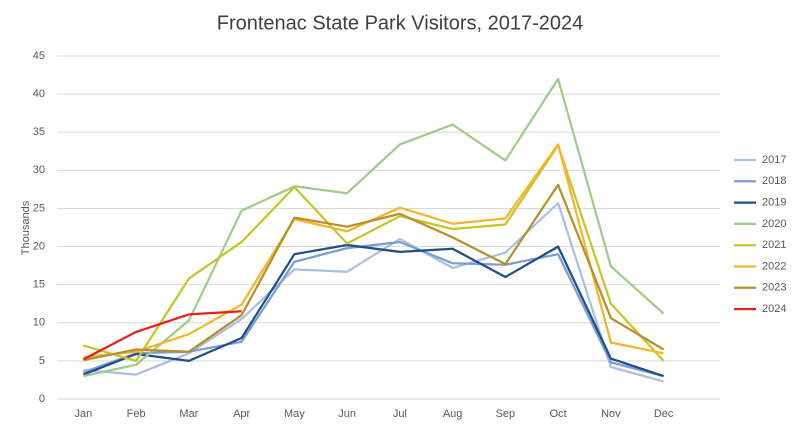 This screenshot has height=430, width=800. I want to click on x-tick-label: Aug, so click(453, 414).